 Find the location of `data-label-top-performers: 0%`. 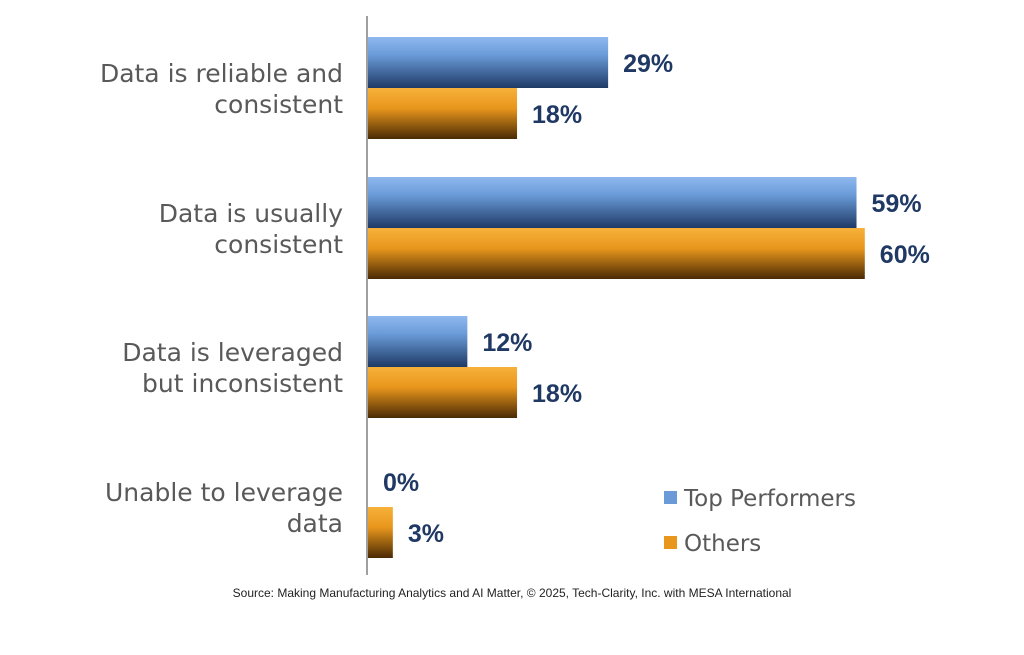

data-label-top-performers: 0% is located at coordinates (401, 483).